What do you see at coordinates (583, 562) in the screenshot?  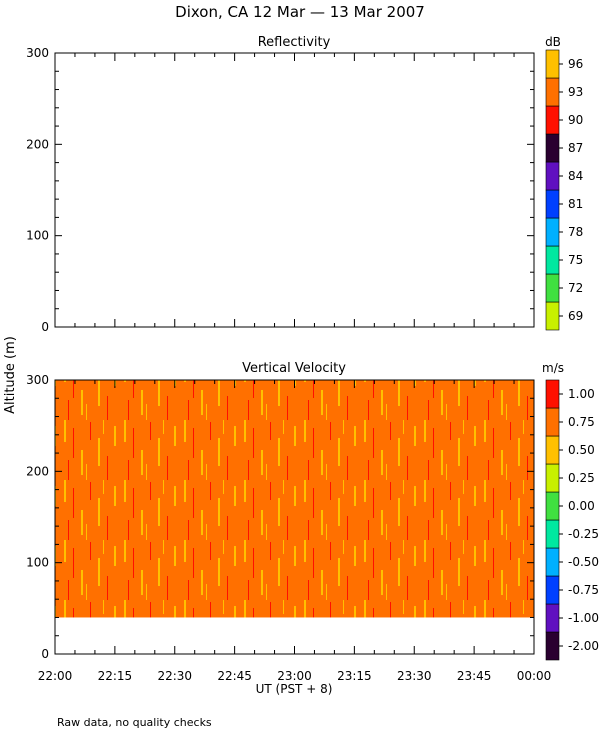 I see `colorbar-label: -0.50` at bounding box center [583, 562].